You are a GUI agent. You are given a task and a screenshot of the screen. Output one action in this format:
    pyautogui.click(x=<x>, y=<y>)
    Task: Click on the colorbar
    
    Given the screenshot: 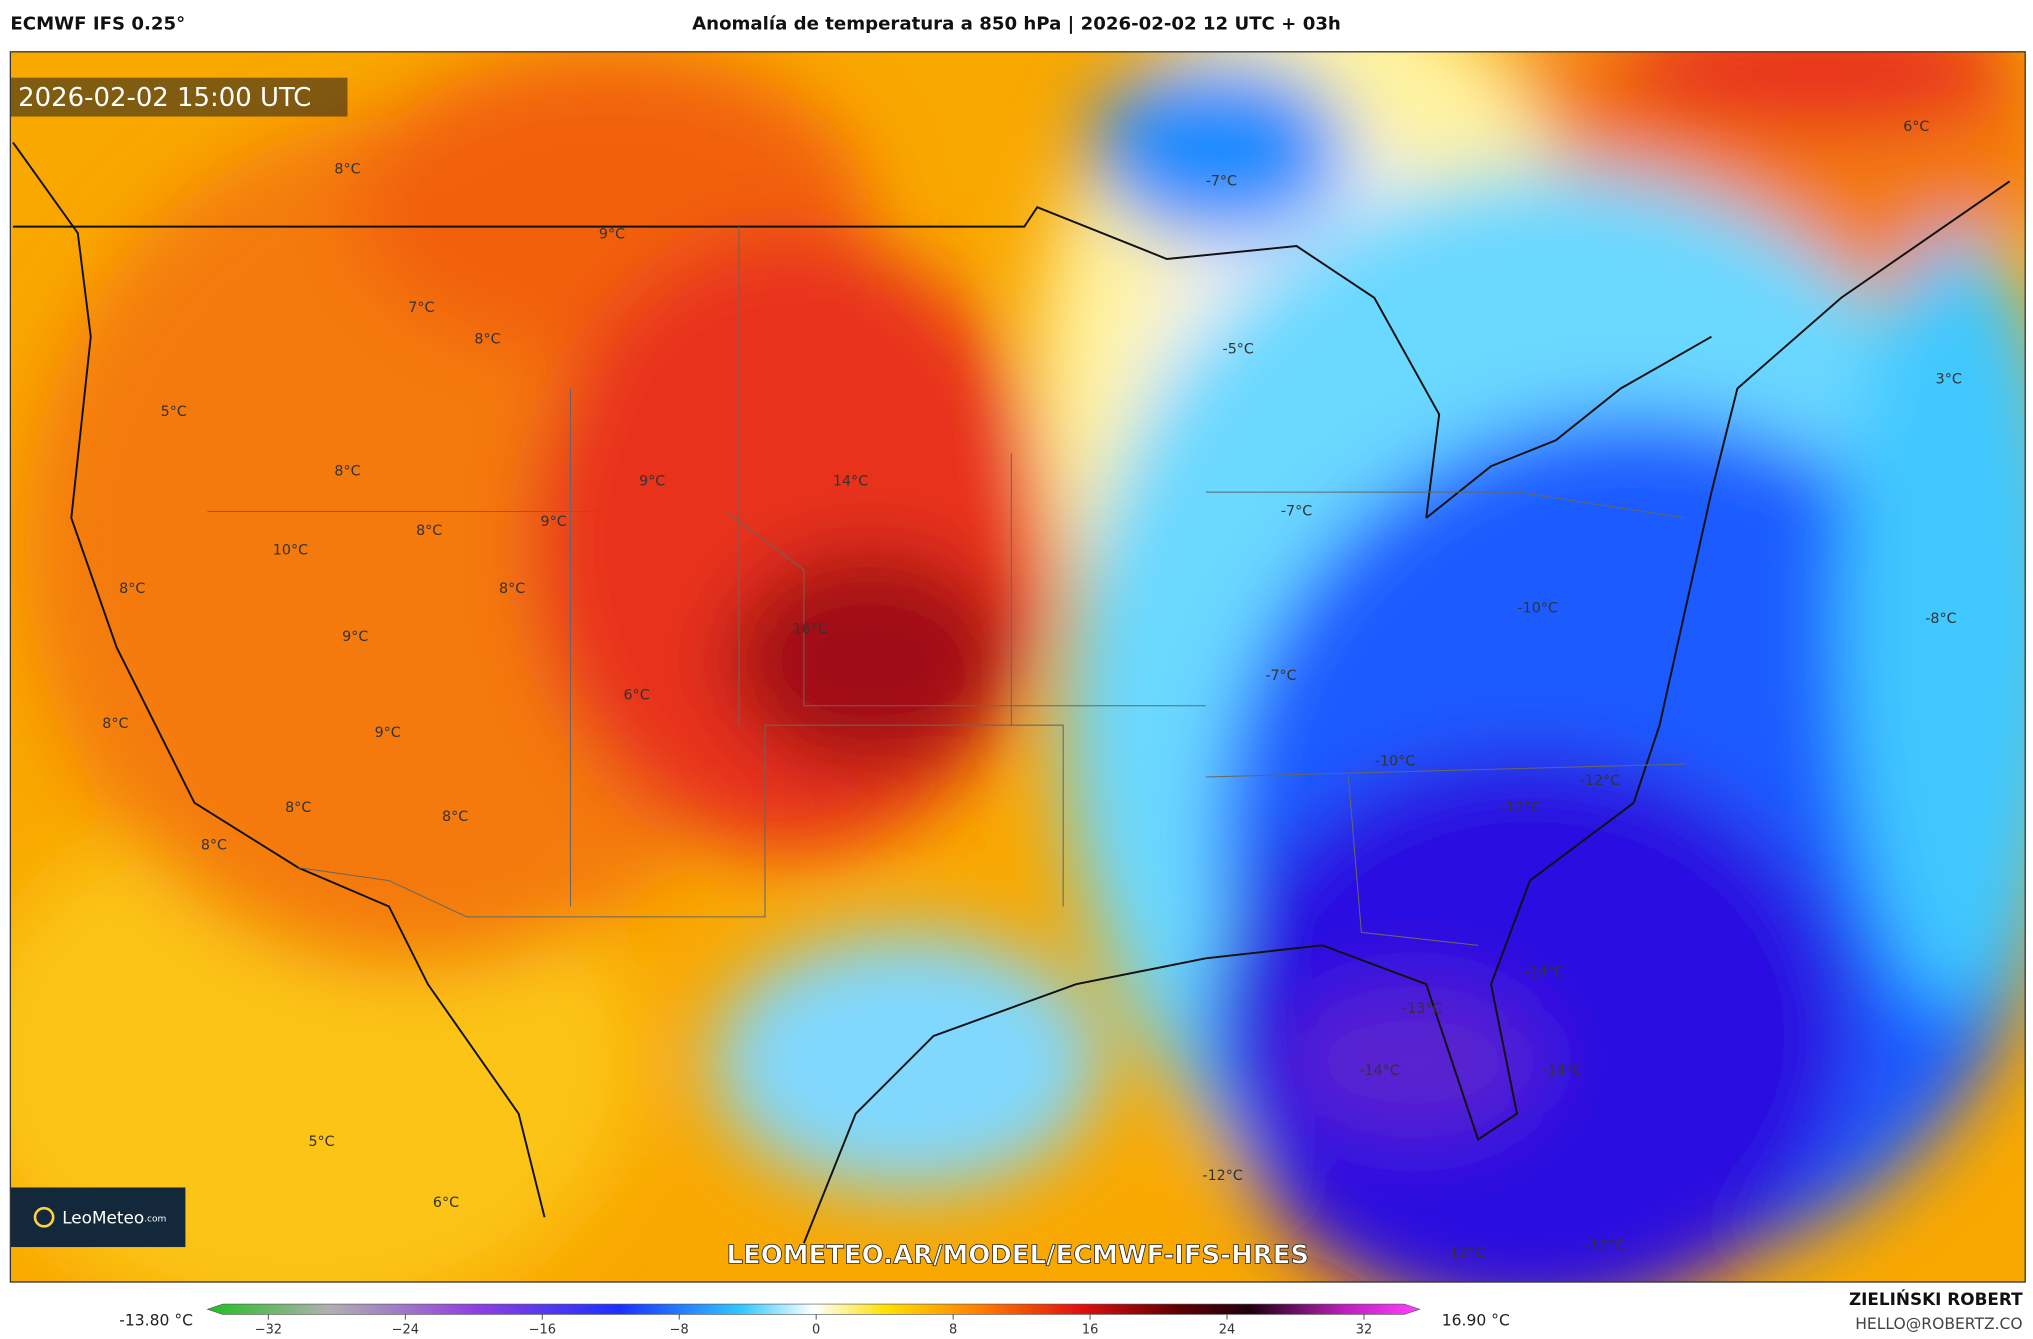 What is the action you would take?
    pyautogui.click(x=813, y=1309)
    